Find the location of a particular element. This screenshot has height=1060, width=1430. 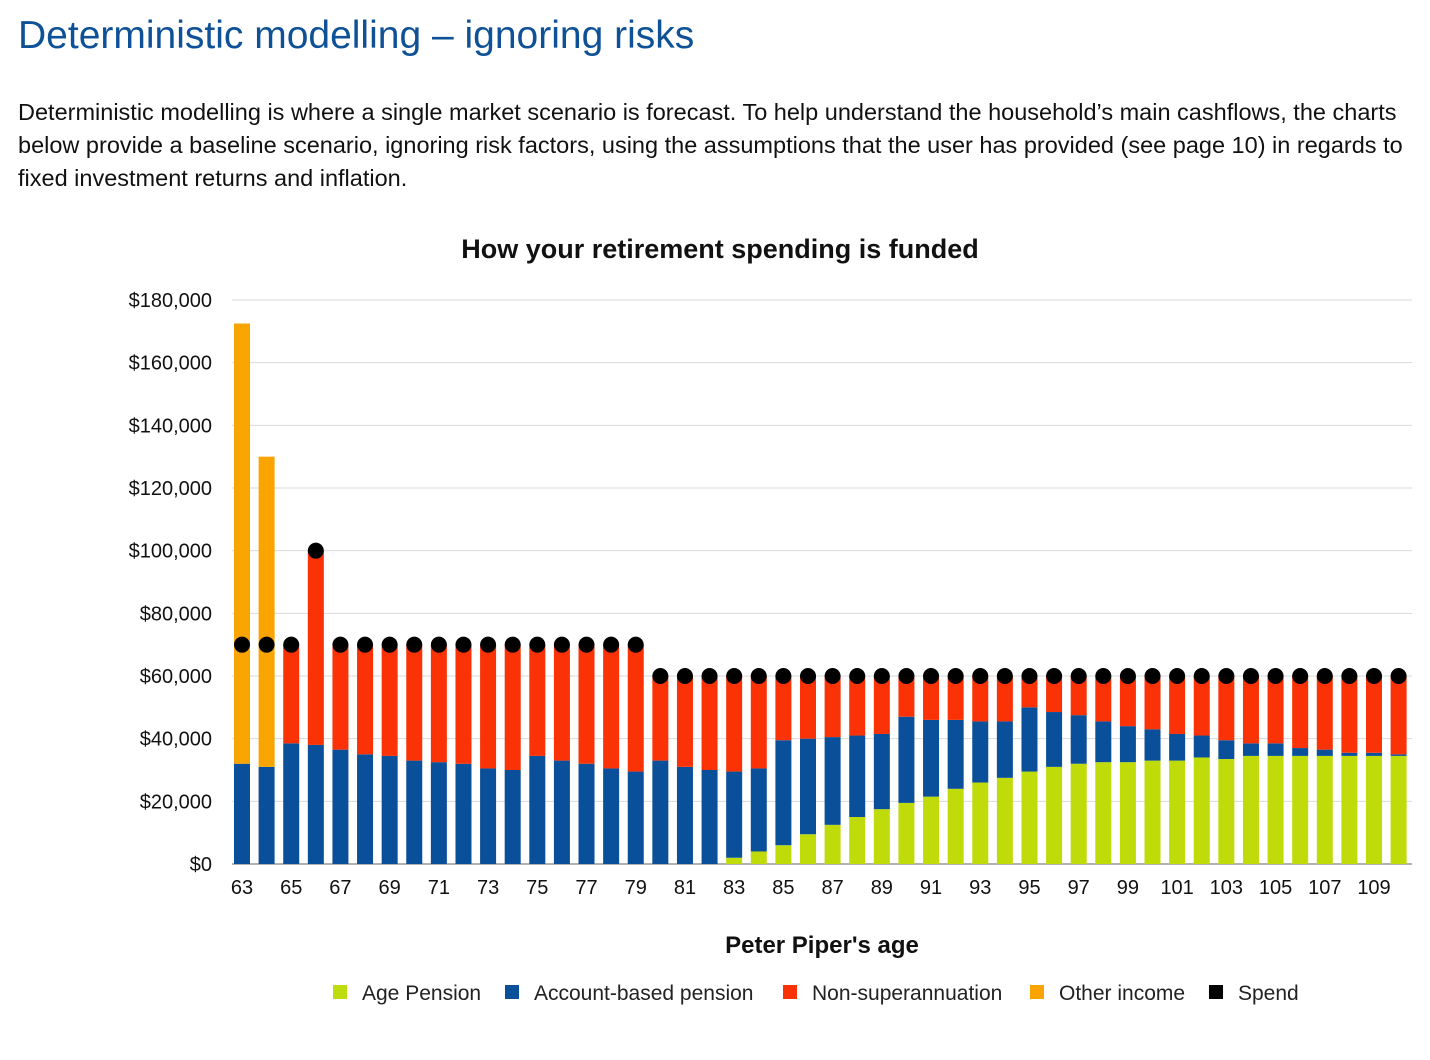

y-tick-label: $60,000 is located at coordinates (176, 677).